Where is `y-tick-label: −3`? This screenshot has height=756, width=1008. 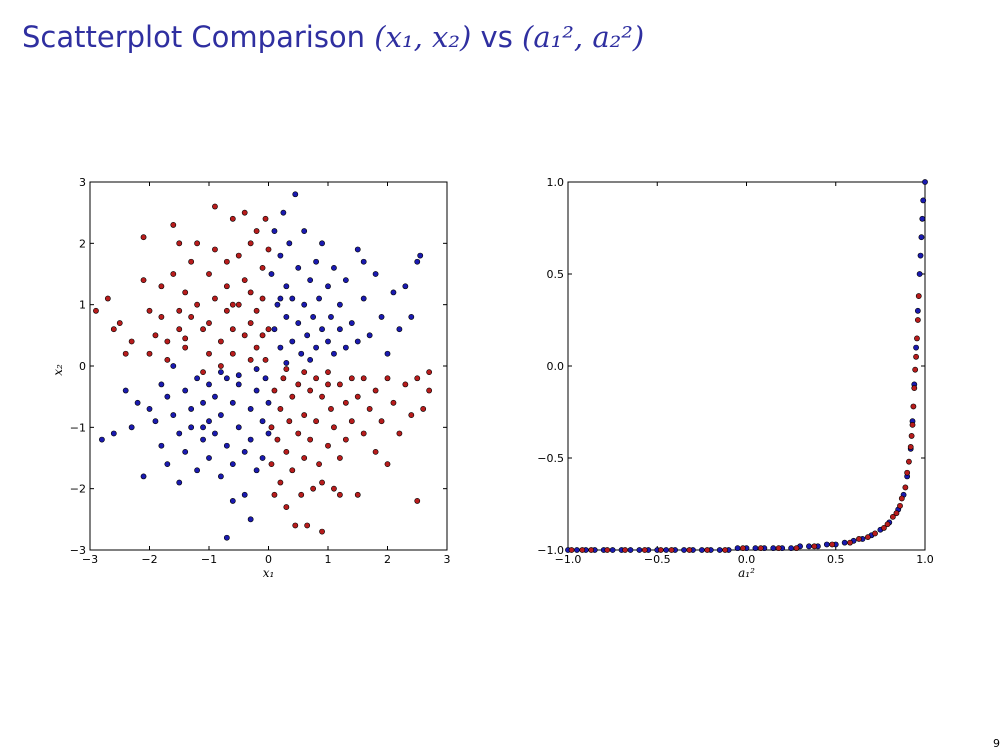 y-tick-label: −3 is located at coordinates (78, 550).